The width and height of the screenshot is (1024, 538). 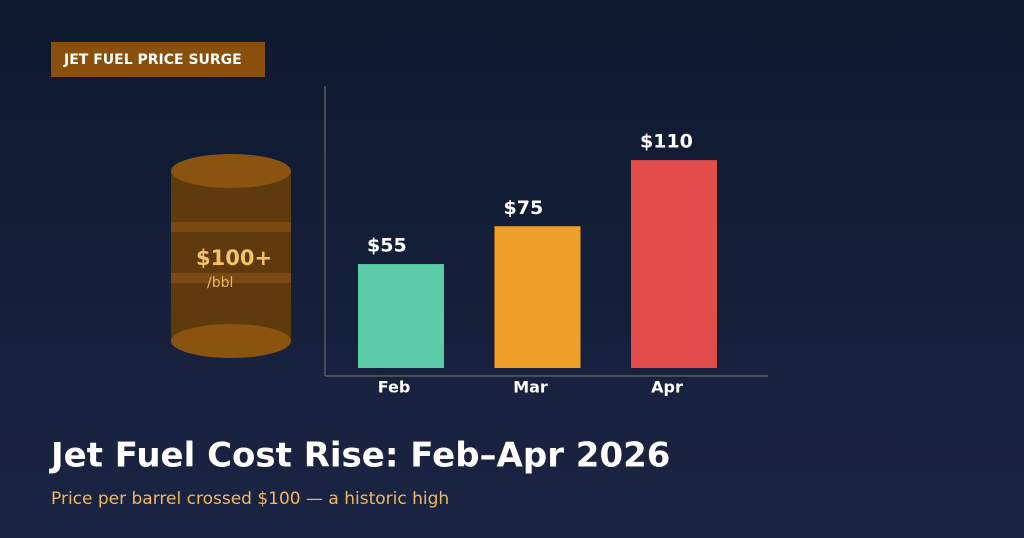 What do you see at coordinates (667, 387) in the screenshot?
I see `x-tick-label: Apr` at bounding box center [667, 387].